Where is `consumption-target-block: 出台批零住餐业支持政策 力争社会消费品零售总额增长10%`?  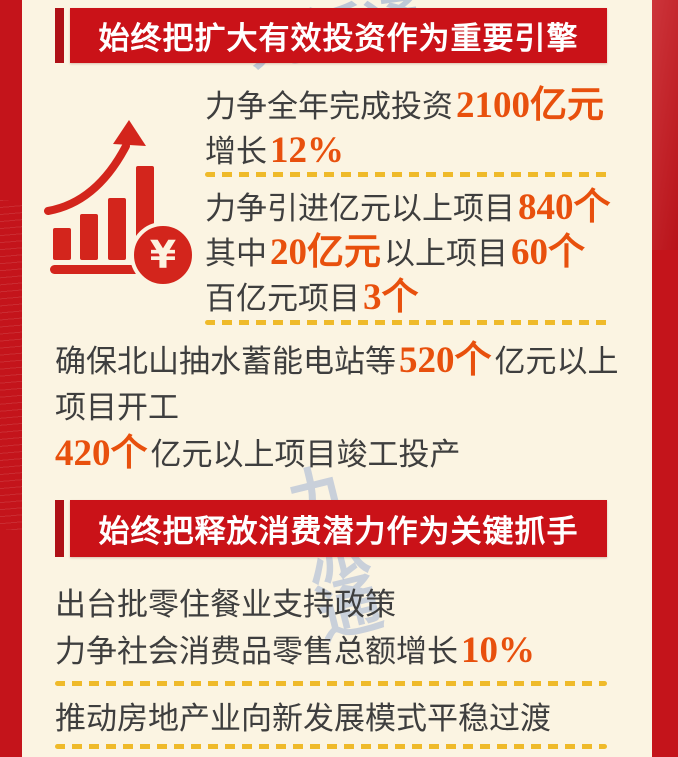 consumption-target-block: 出台批零住餐业支持政策 力争社会消费品零售总额增长10% is located at coordinates (339, 628).